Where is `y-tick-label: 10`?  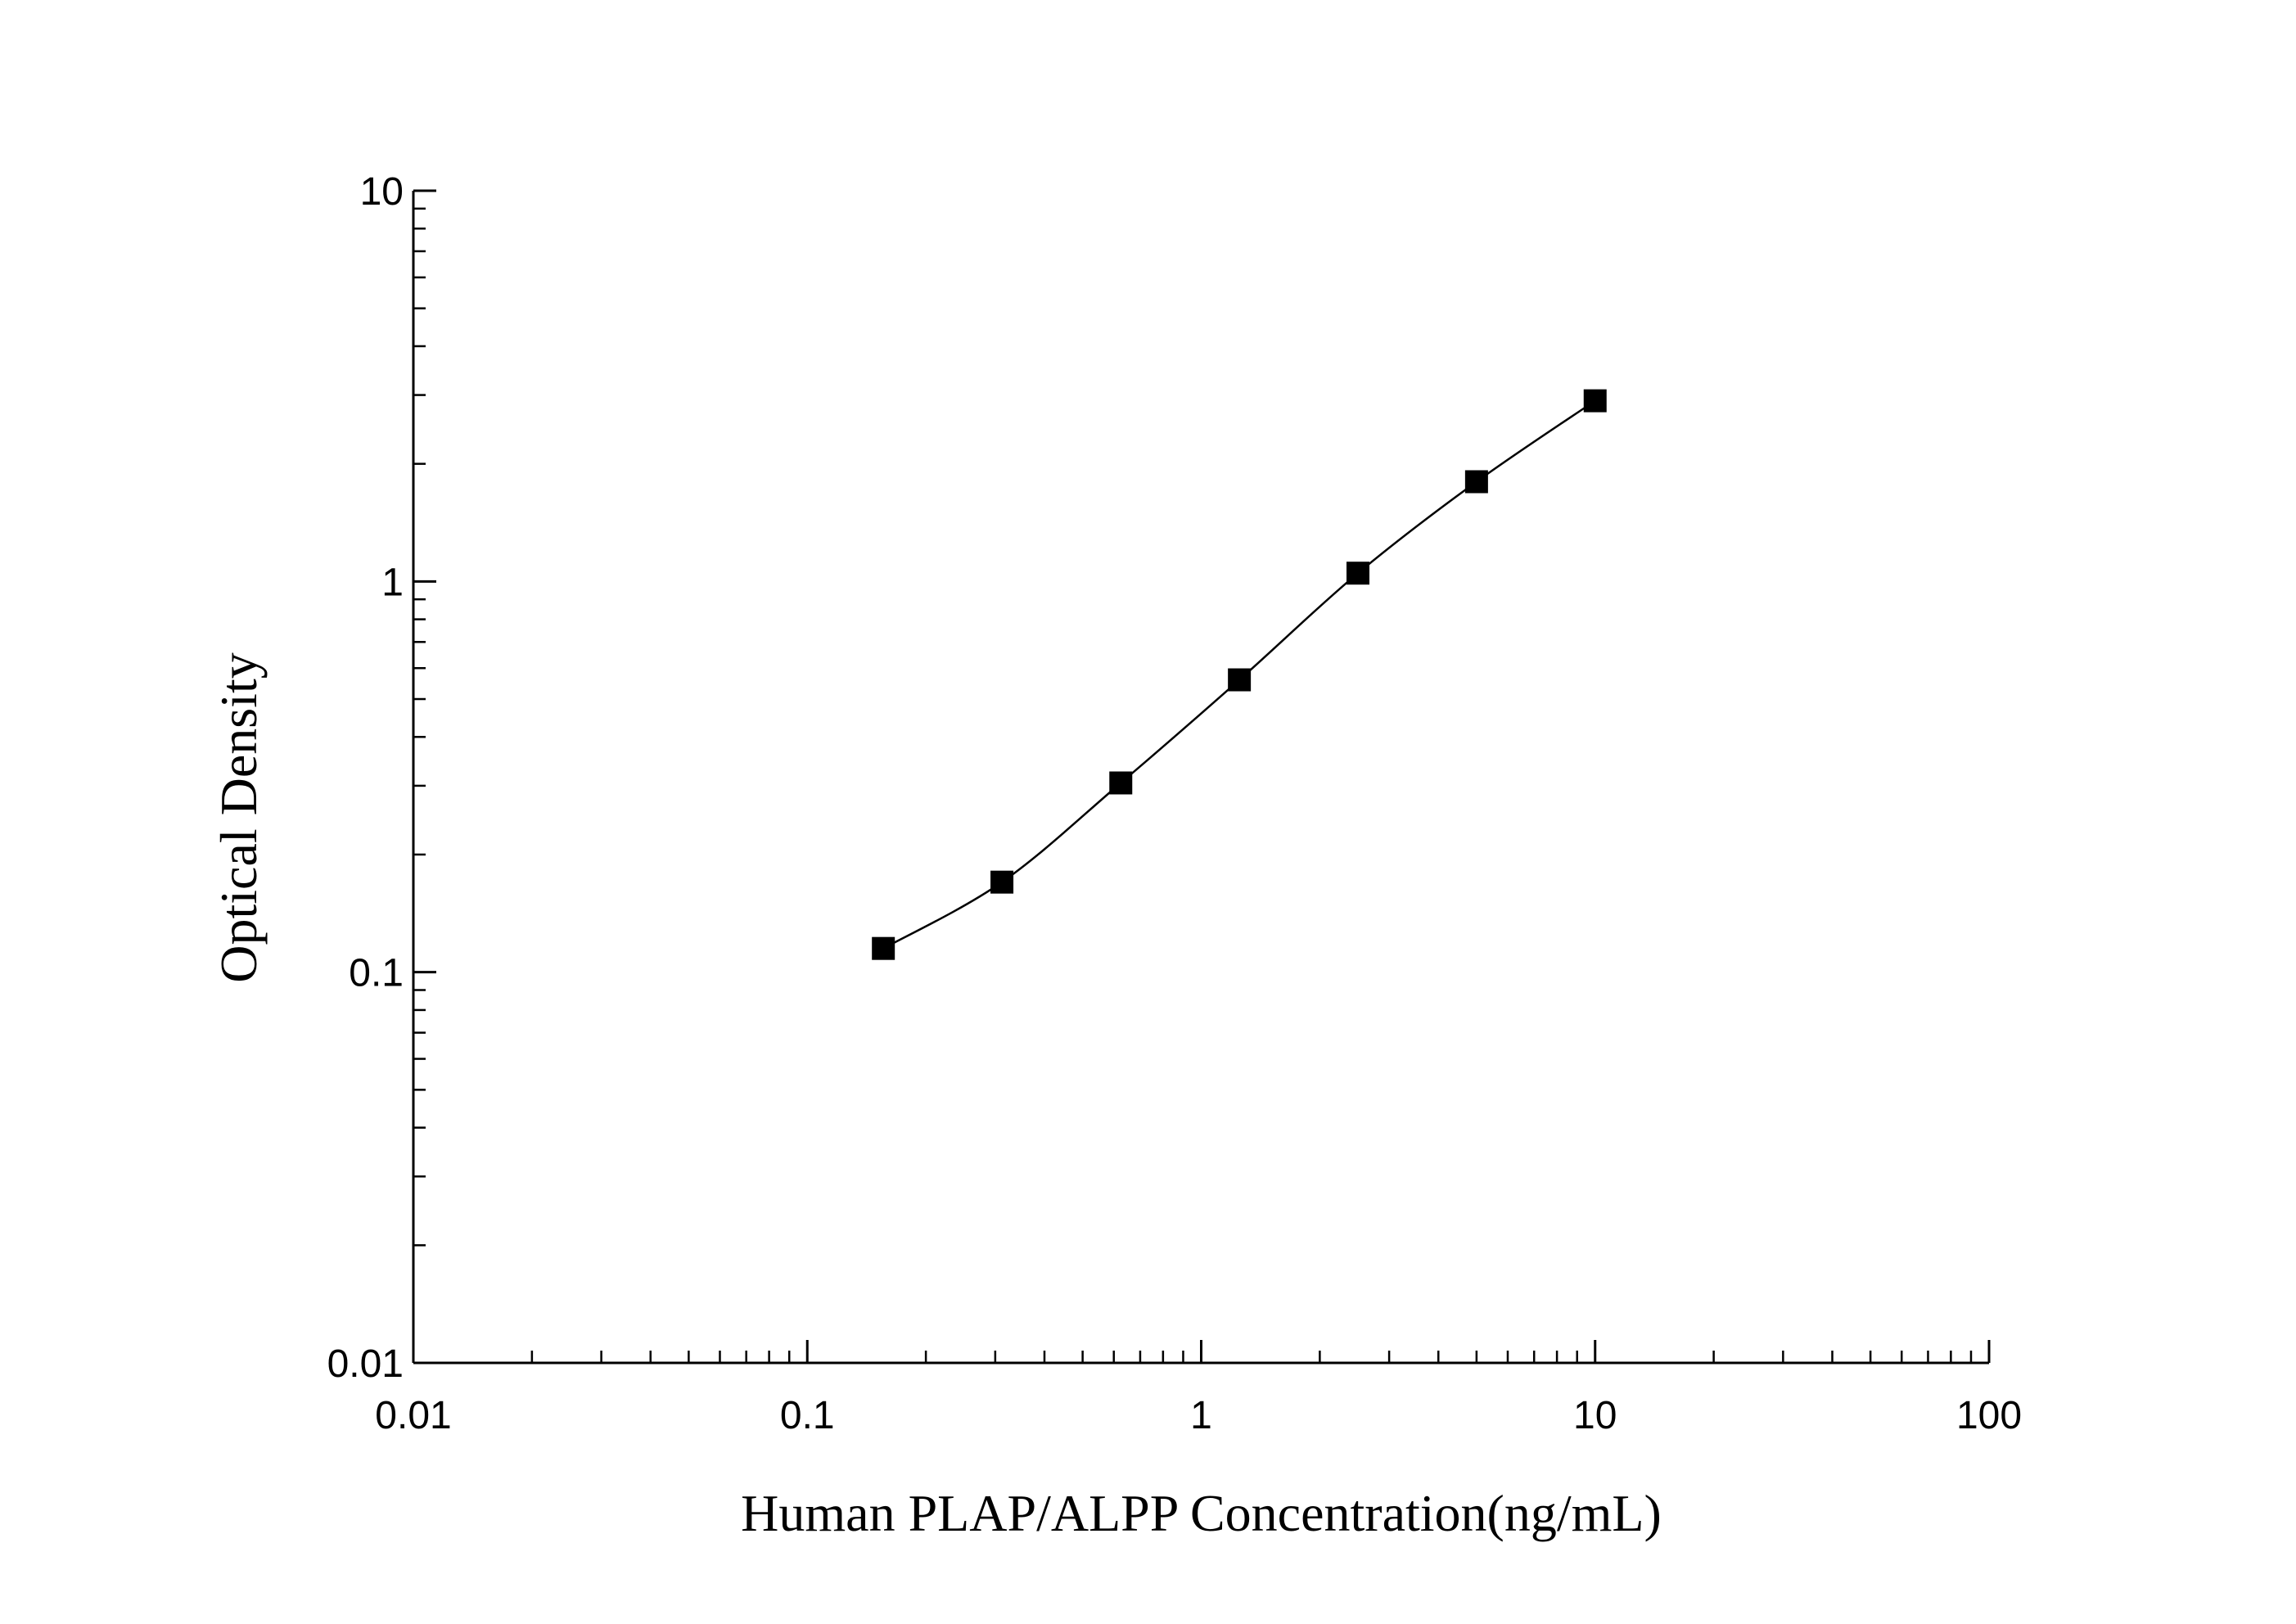 y-tick-label: 10 is located at coordinates (382, 192).